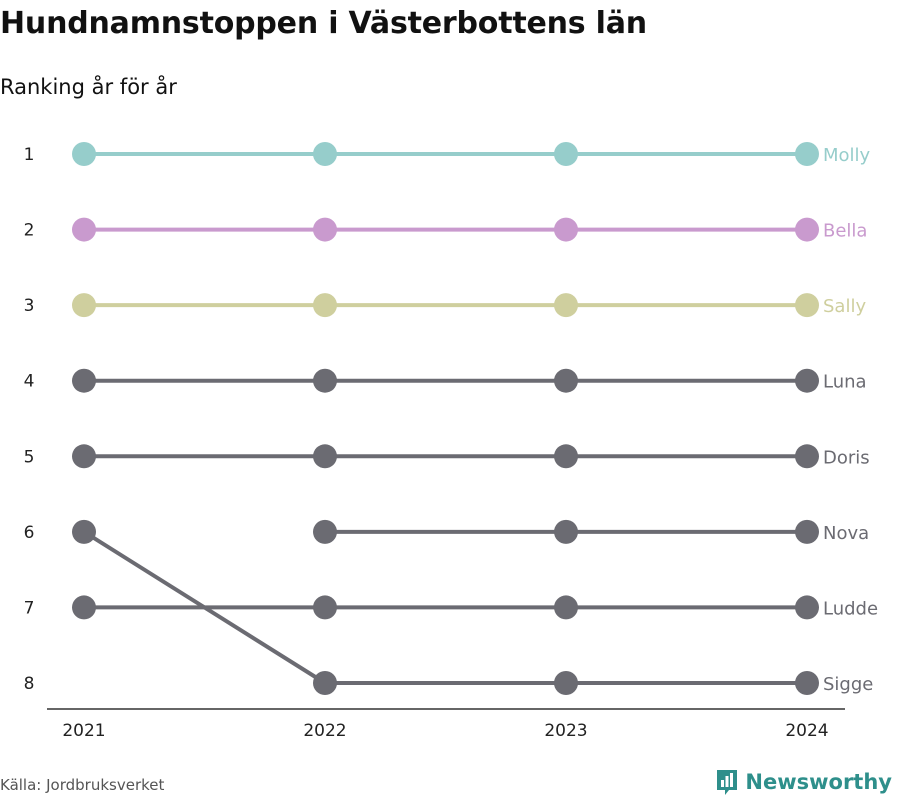 This screenshot has width=900, height=800. I want to click on end-label-nova: Nova, so click(846, 533).